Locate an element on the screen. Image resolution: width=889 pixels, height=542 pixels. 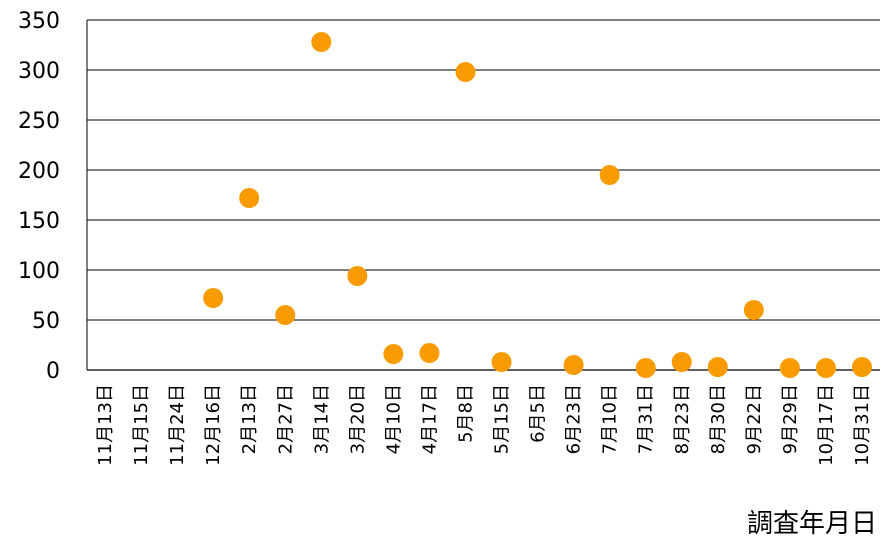
x-tick-label: 3月20日 is located at coordinates (357, 419).